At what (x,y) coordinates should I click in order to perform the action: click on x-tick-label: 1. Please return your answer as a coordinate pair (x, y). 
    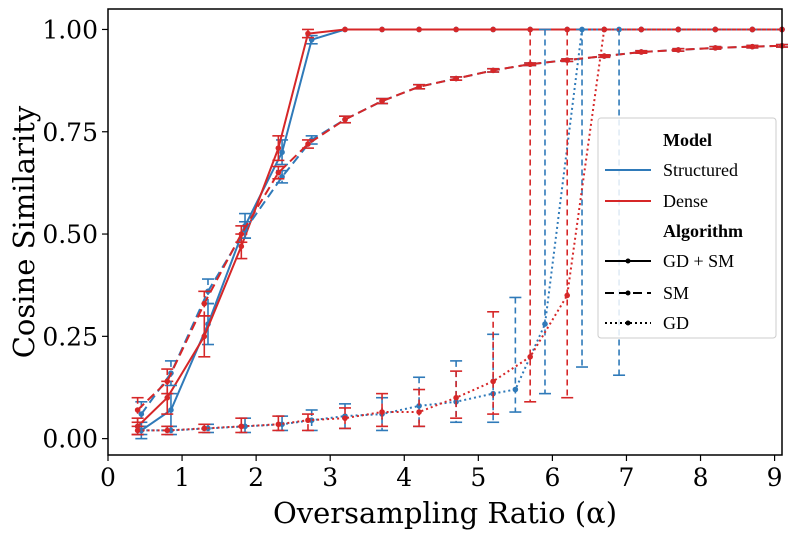
    Looking at the image, I should click on (182, 477).